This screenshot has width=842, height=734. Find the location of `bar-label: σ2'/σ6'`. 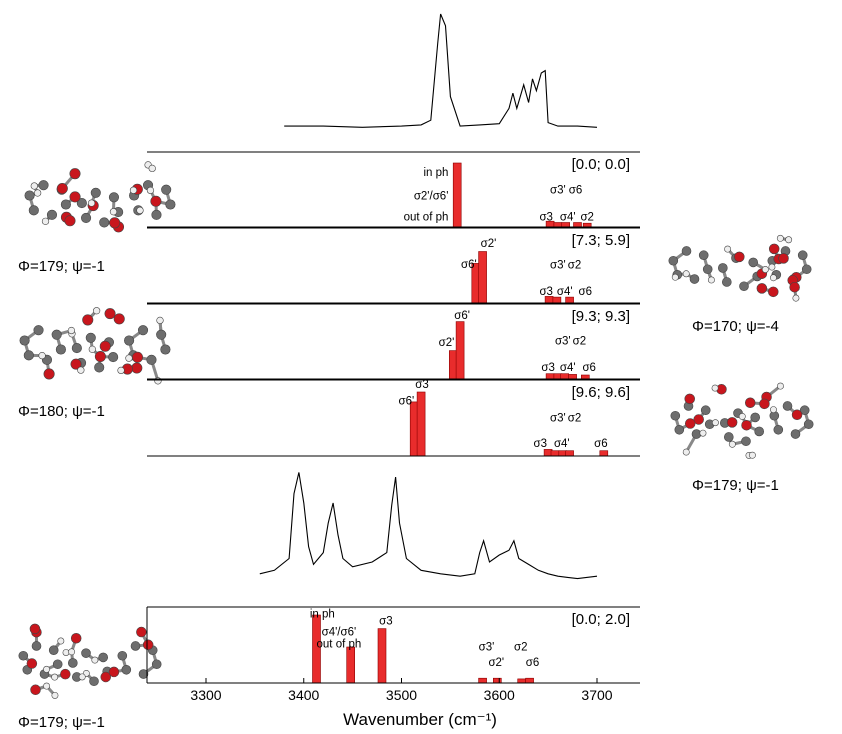

bar-label: σ2'/σ6' is located at coordinates (431, 197).